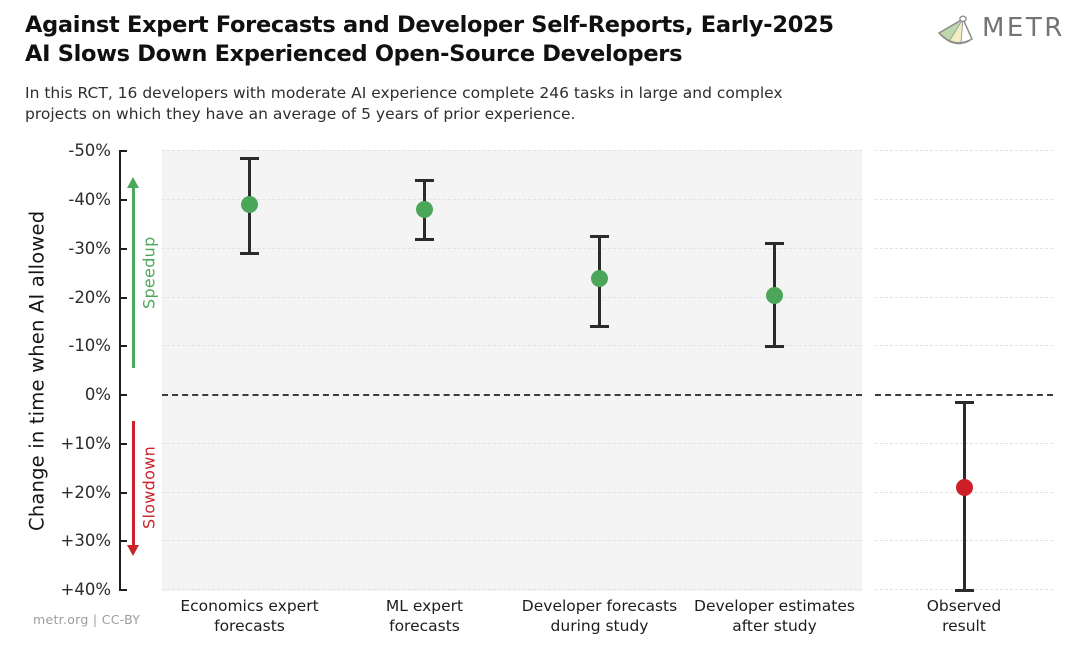 The width and height of the screenshot is (1080, 649). What do you see at coordinates (512, 346) in the screenshot?
I see `gridline--10%-main` at bounding box center [512, 346].